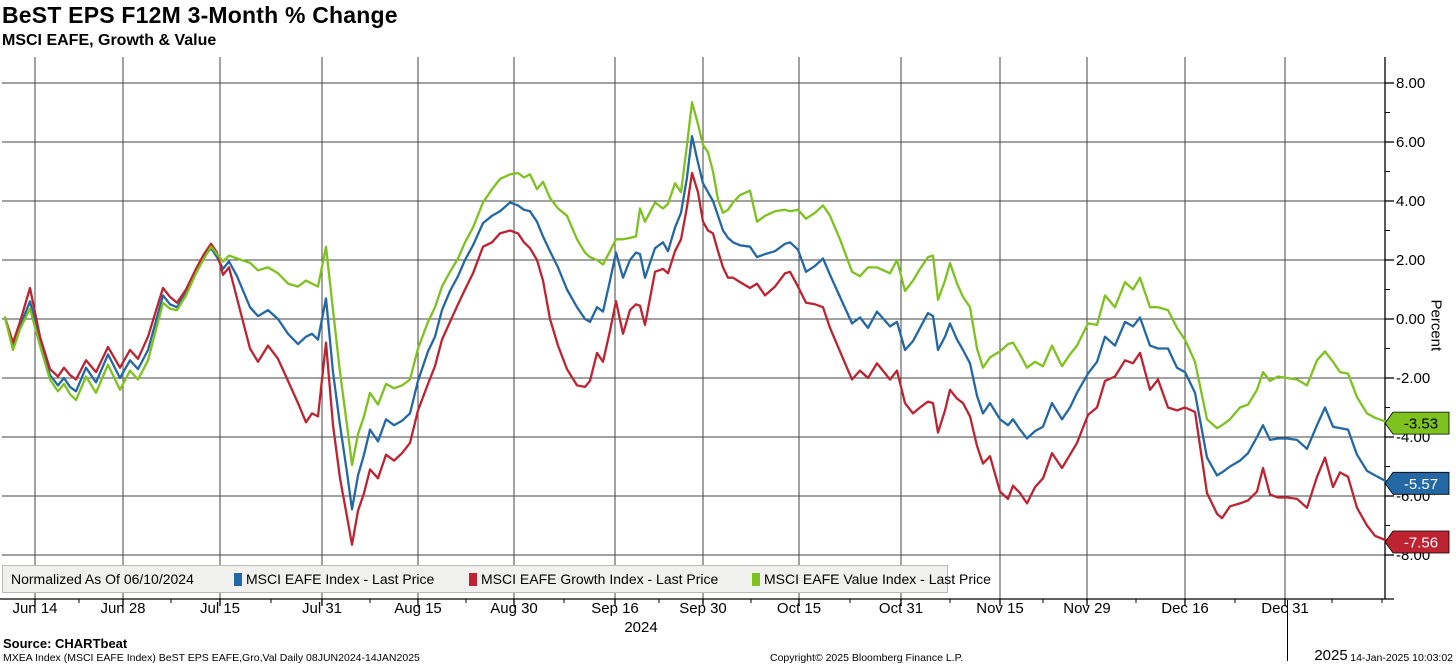 The image size is (1456, 665). What do you see at coordinates (1285, 608) in the screenshot?
I see `x-tick-label: Dec 31` at bounding box center [1285, 608].